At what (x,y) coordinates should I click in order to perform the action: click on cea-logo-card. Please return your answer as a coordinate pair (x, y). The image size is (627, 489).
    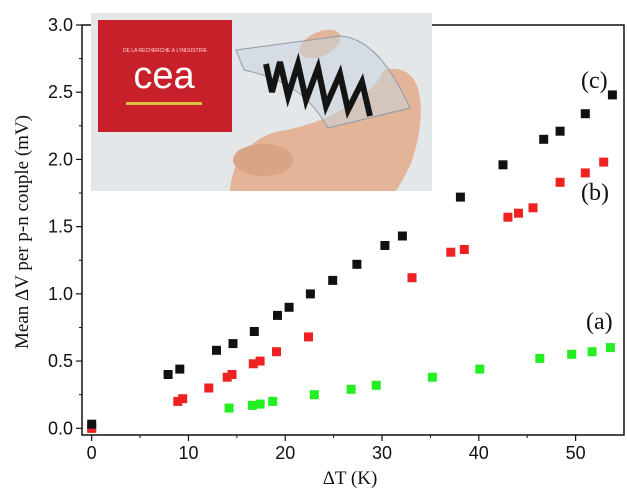
    Looking at the image, I should click on (165, 76).